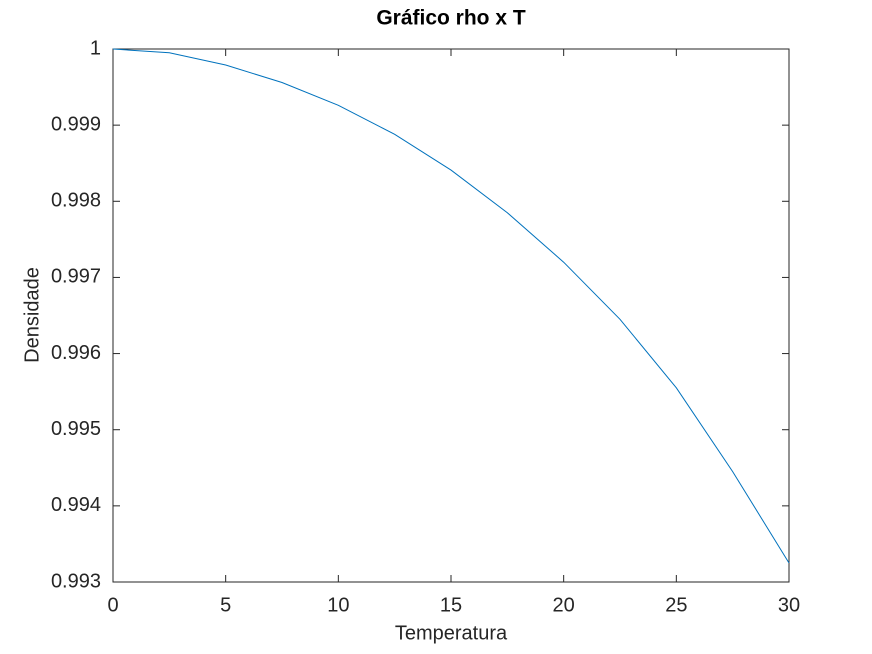  What do you see at coordinates (76, 124) in the screenshot?
I see `y-tick-label: 0.999` at bounding box center [76, 124].